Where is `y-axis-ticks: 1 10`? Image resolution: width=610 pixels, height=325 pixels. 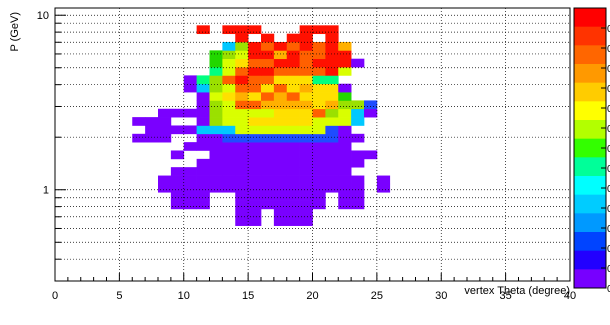 y-axis-ticks: 1 10 is located at coordinates (51, 135).